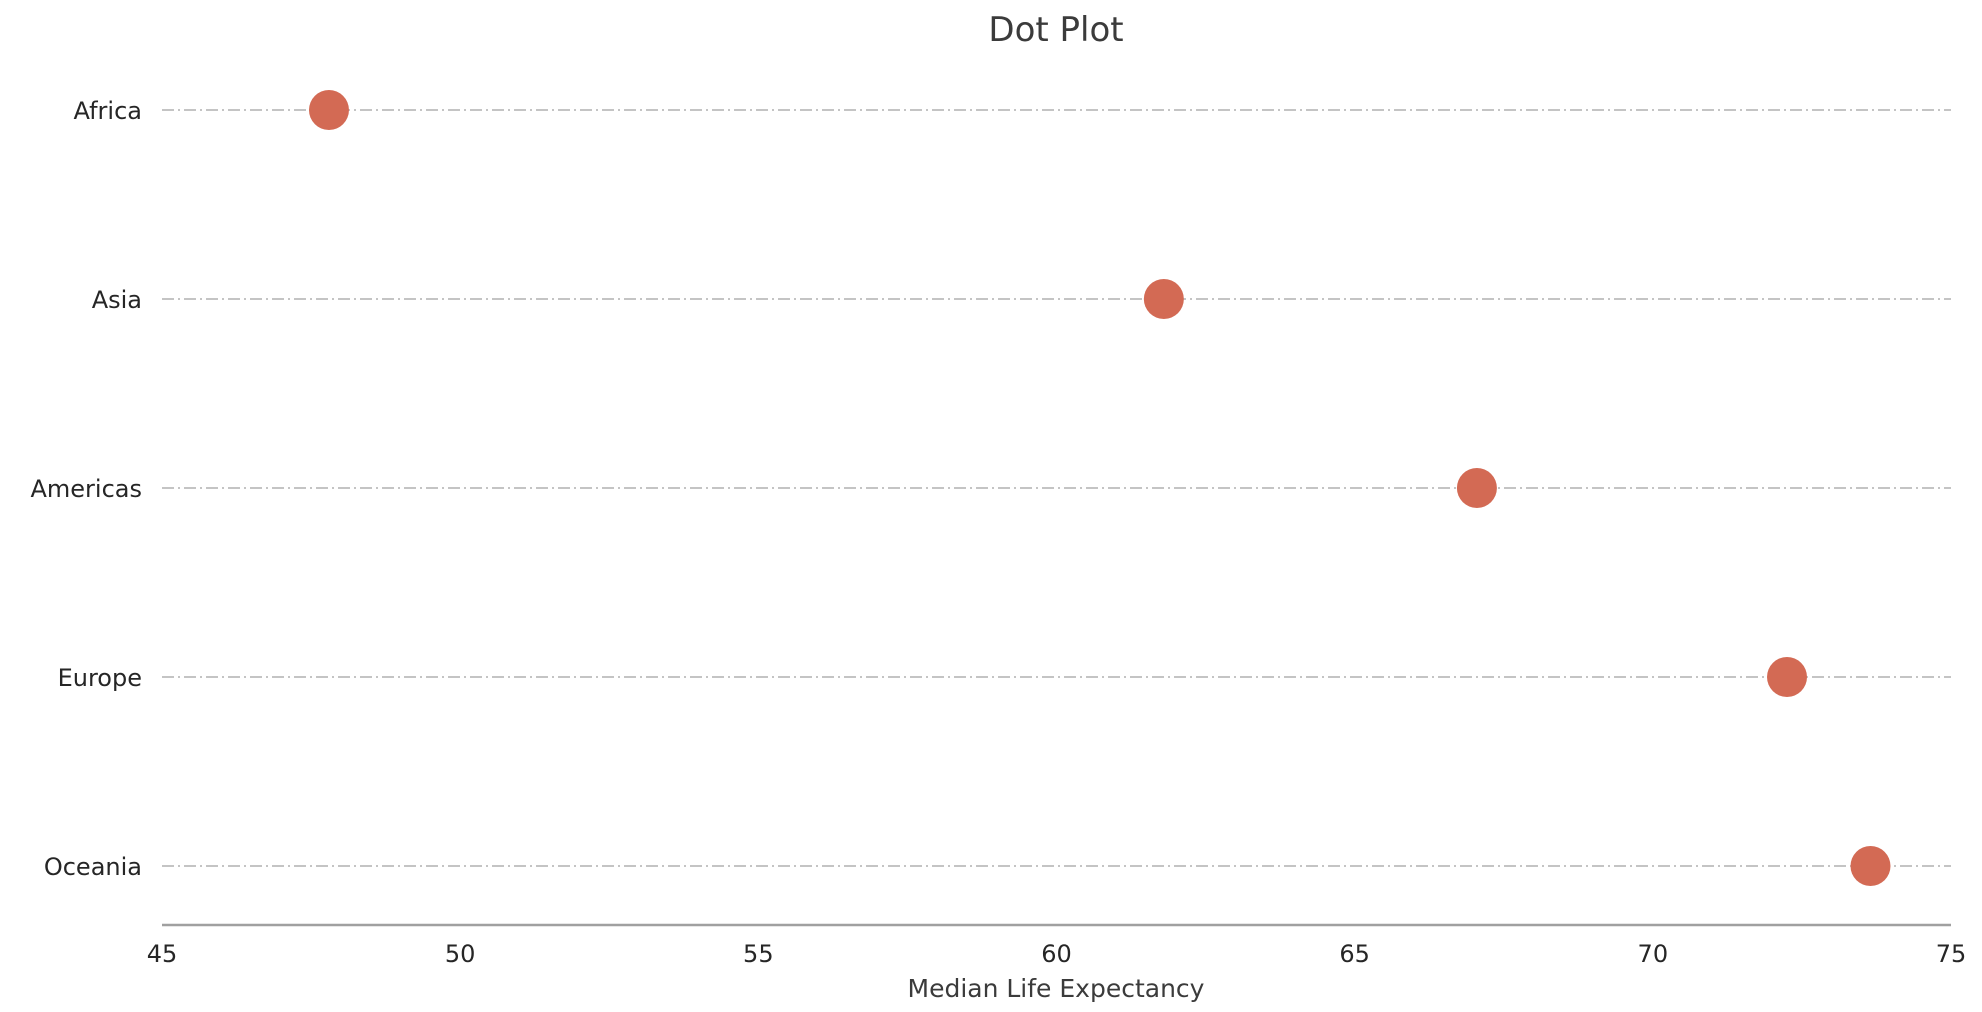 The height and width of the screenshot is (1012, 1982). What do you see at coordinates (758, 954) in the screenshot?
I see `x-tick-label-55: 55` at bounding box center [758, 954].